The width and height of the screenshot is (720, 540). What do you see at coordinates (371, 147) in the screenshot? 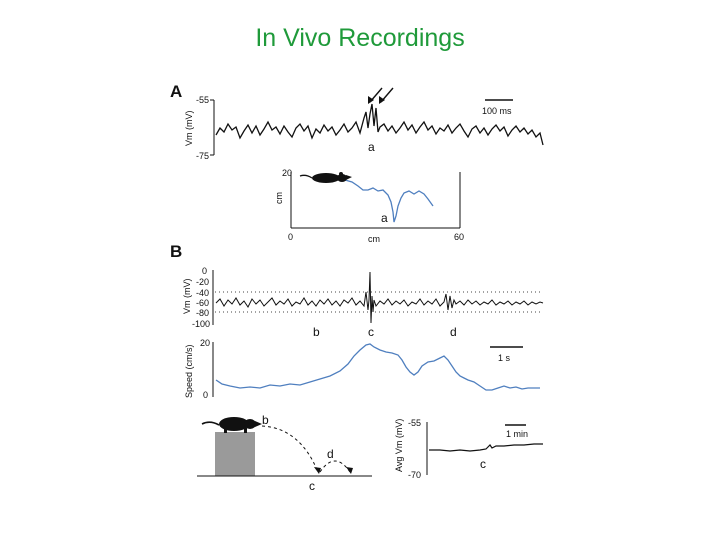
I see `panel-a-event-a: a` at bounding box center [371, 147].